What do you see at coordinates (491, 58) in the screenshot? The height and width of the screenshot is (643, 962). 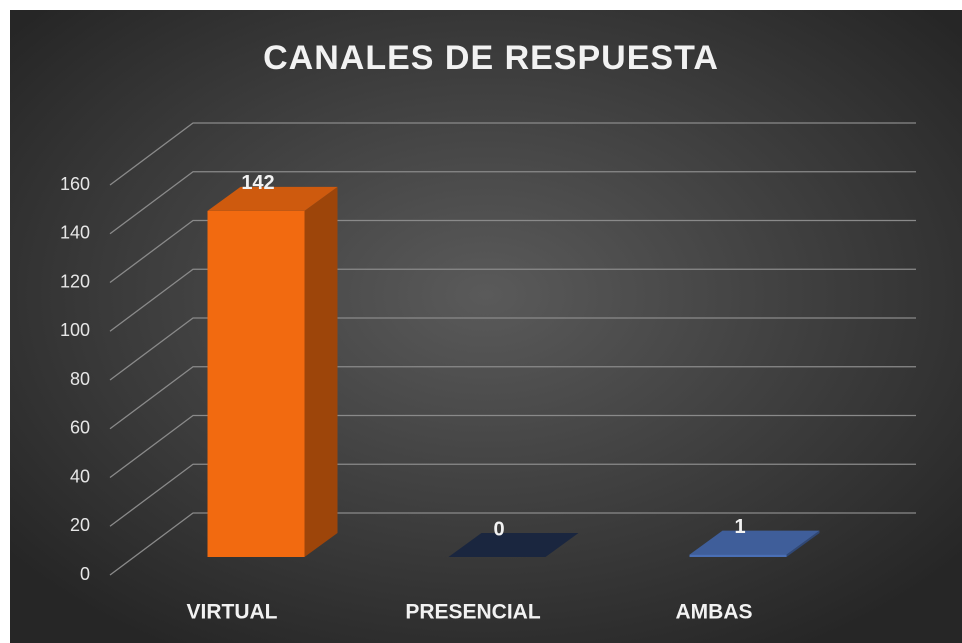 I see `chart-title: CANALES DE RESPUESTA` at bounding box center [491, 58].